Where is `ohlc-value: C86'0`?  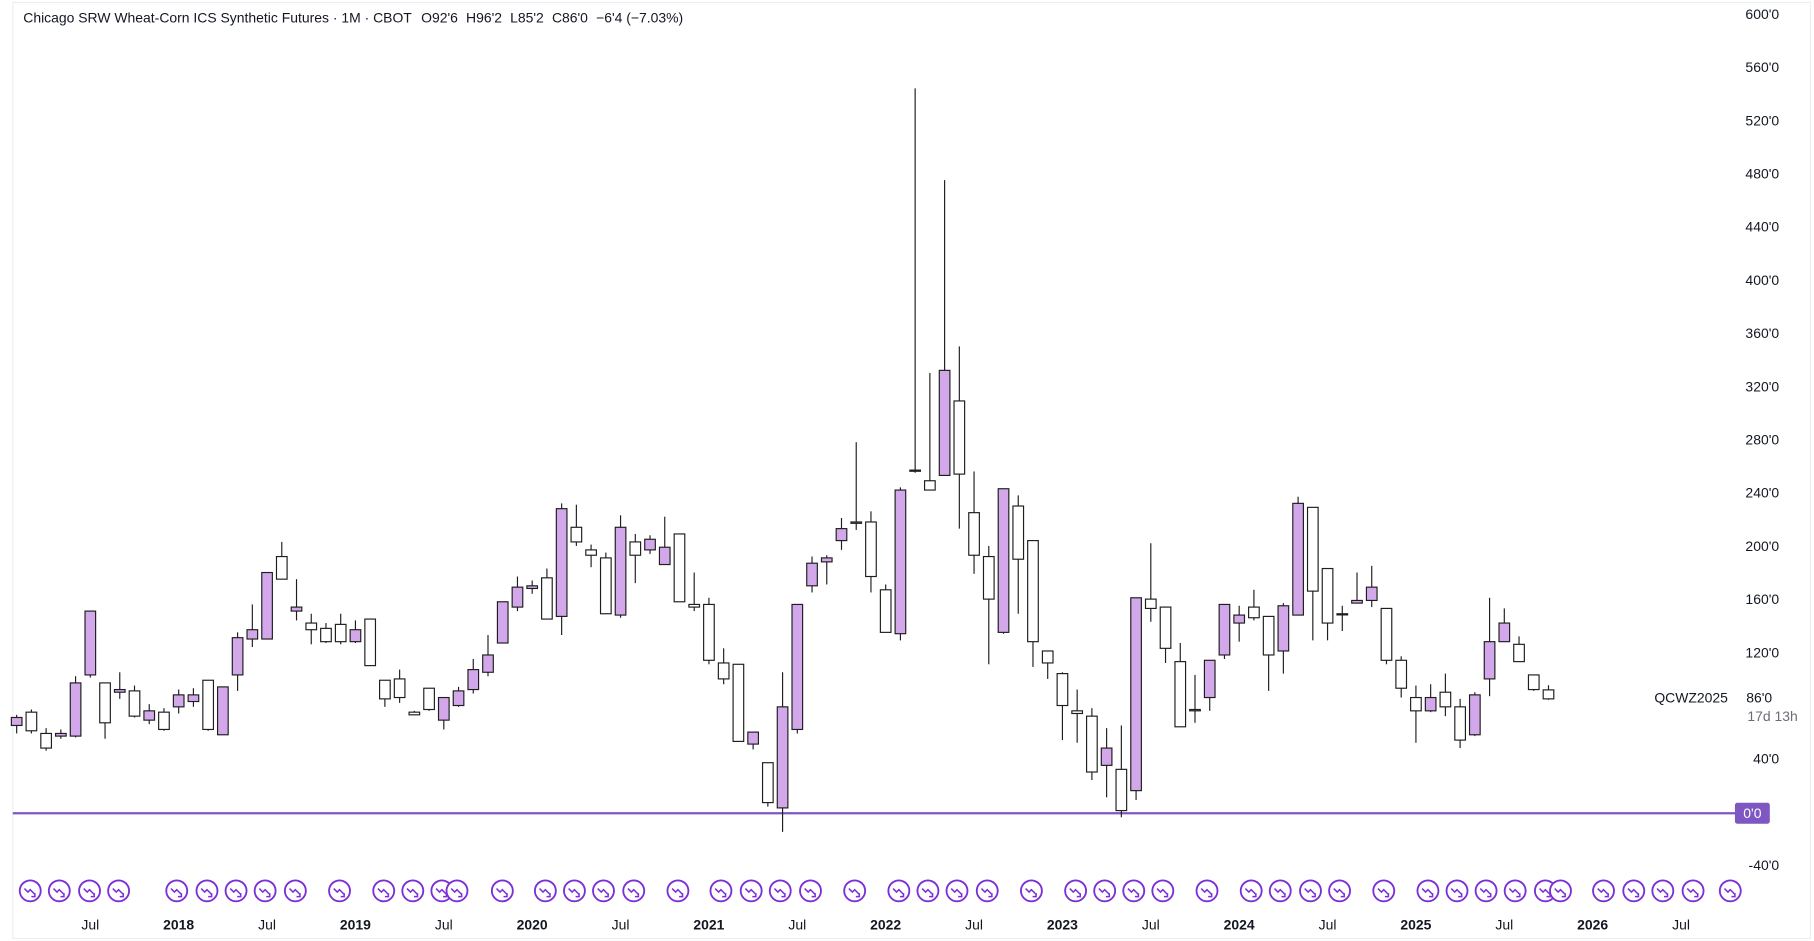 ohlc-value: C86'0 is located at coordinates (570, 17).